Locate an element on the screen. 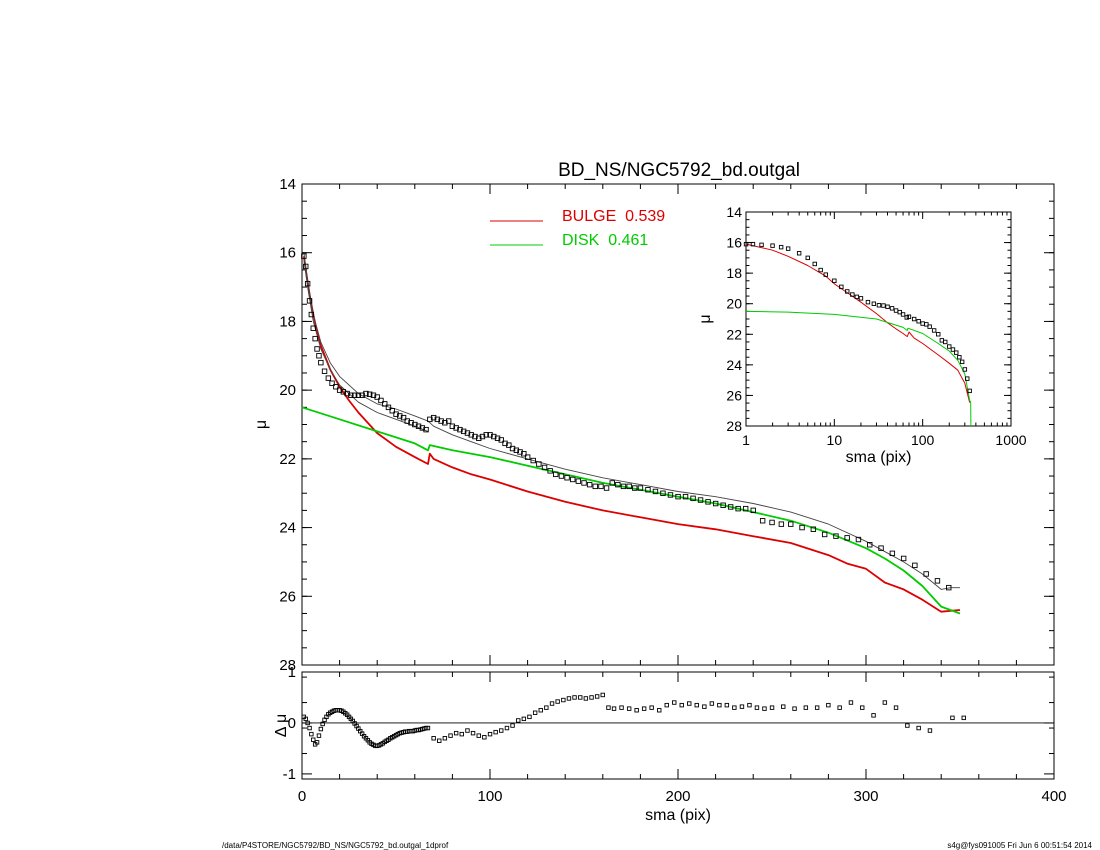 The height and width of the screenshot is (850, 1100). residuals-xtick-label: 300 is located at coordinates (865, 796).